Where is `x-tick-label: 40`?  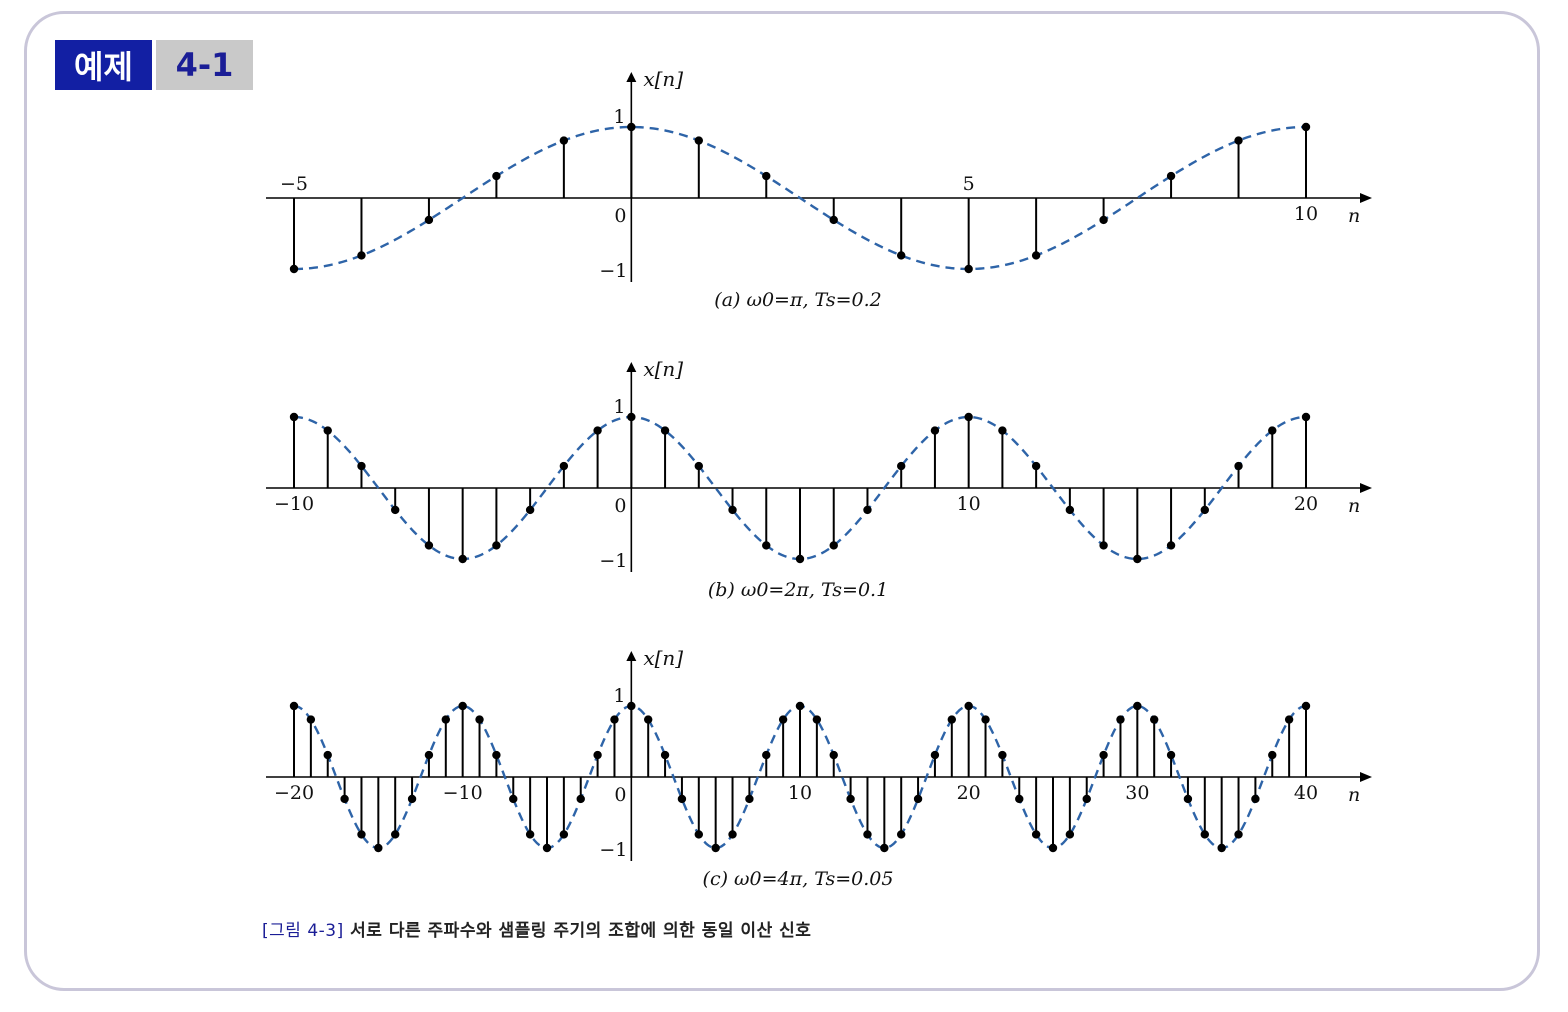
x-tick-label: 40 is located at coordinates (1306, 793).